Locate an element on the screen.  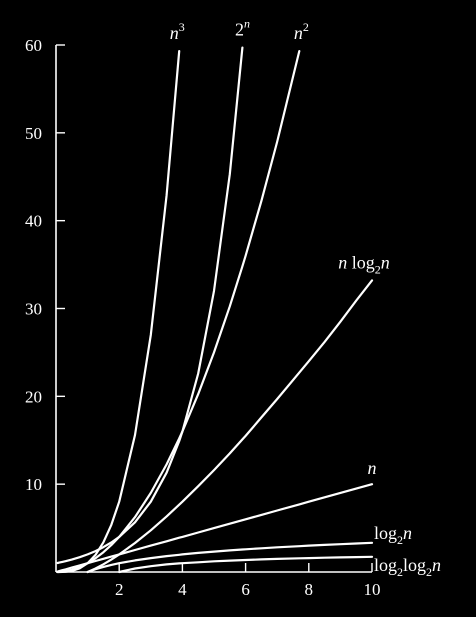
x-tick-label: 4 is located at coordinates (182, 589).